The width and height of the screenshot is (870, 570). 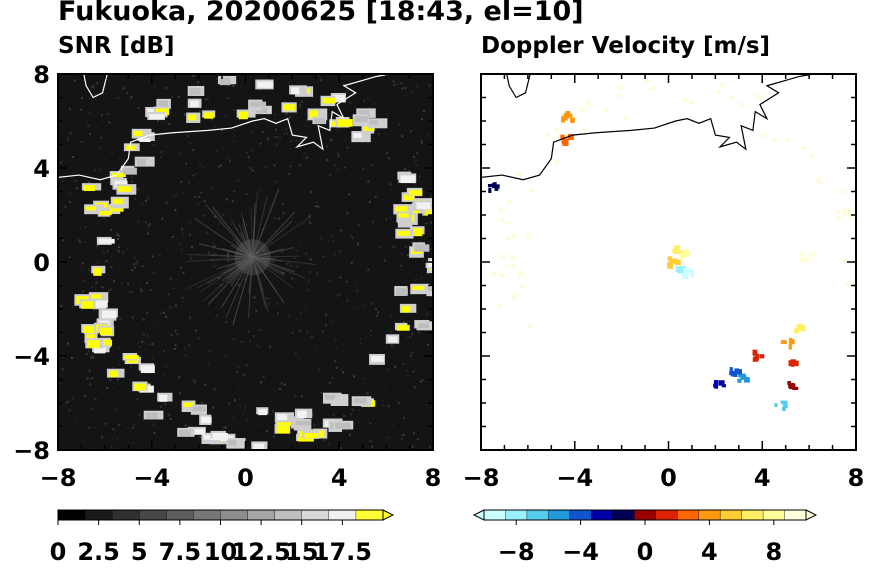 What do you see at coordinates (260, 226) in the screenshot?
I see `clutter-ray` at bounding box center [260, 226].